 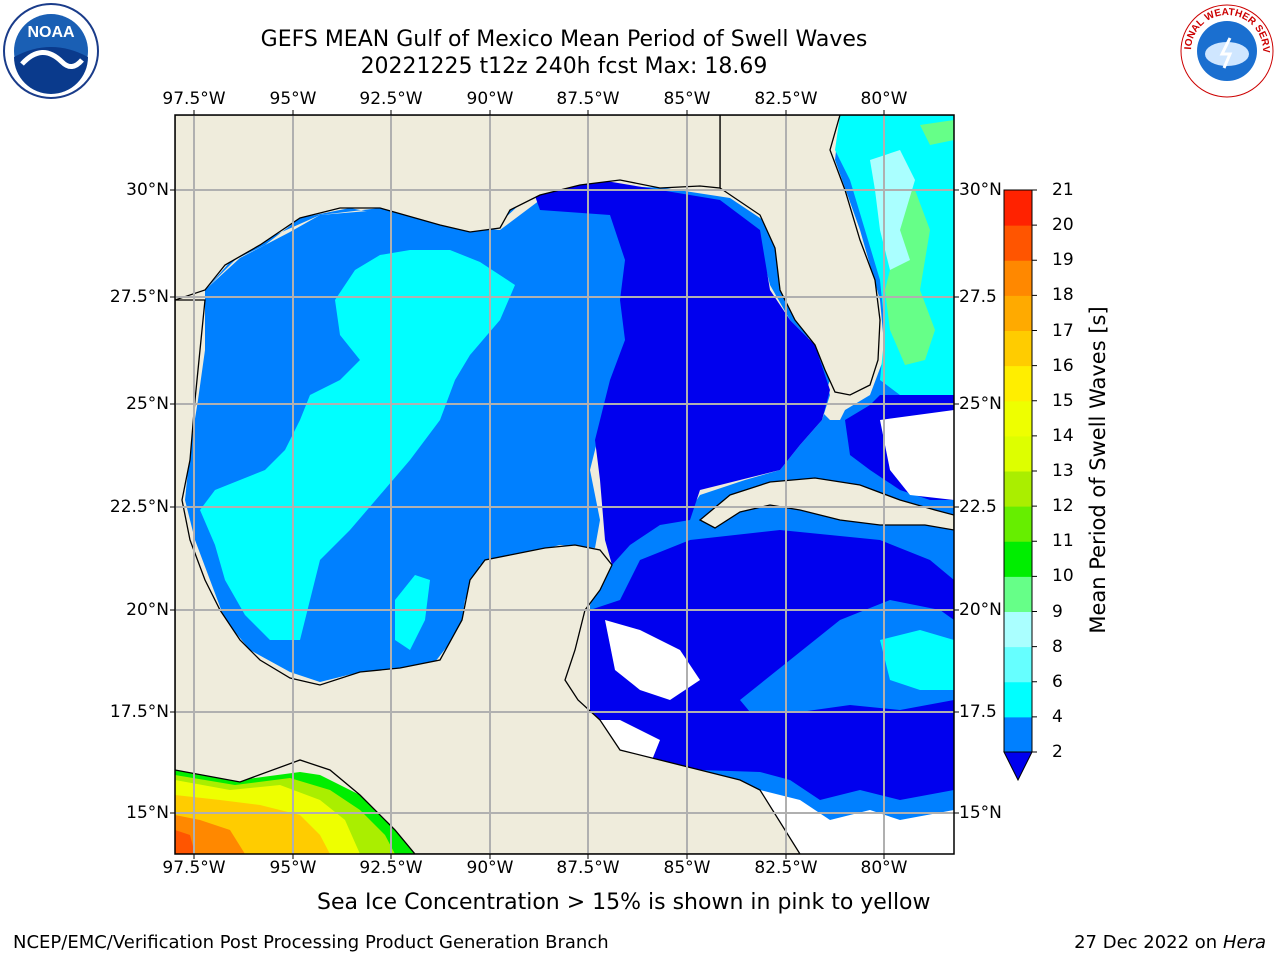 I want to click on lat-tick-right: 17.5, so click(x=978, y=712).